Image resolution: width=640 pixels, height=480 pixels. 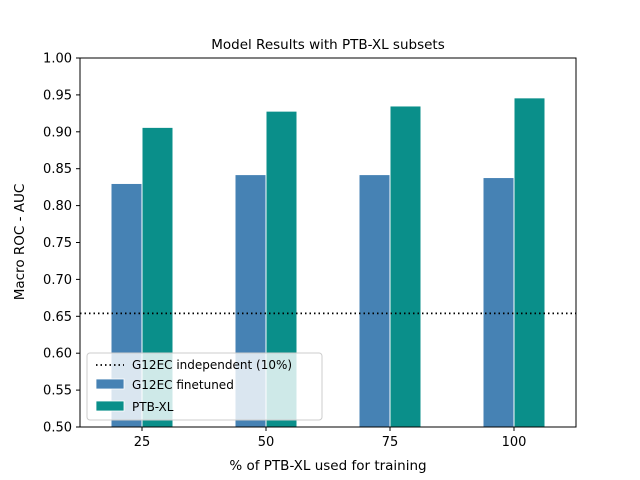 What do you see at coordinates (266, 442) in the screenshot?
I see `x-tick-label: 50` at bounding box center [266, 442].